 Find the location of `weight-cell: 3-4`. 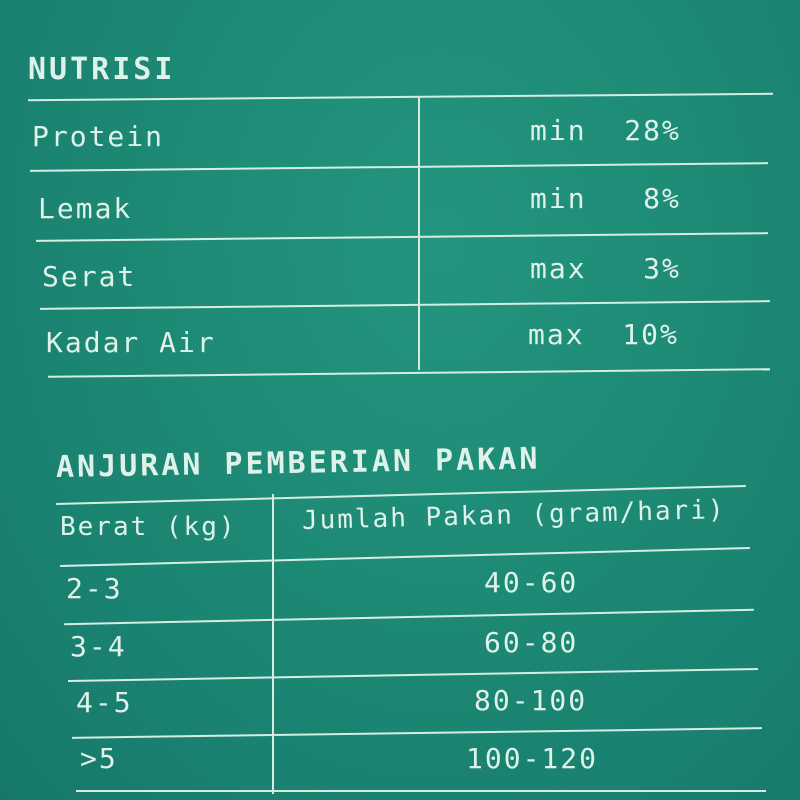

weight-cell: 3-4 is located at coordinates (98, 646).